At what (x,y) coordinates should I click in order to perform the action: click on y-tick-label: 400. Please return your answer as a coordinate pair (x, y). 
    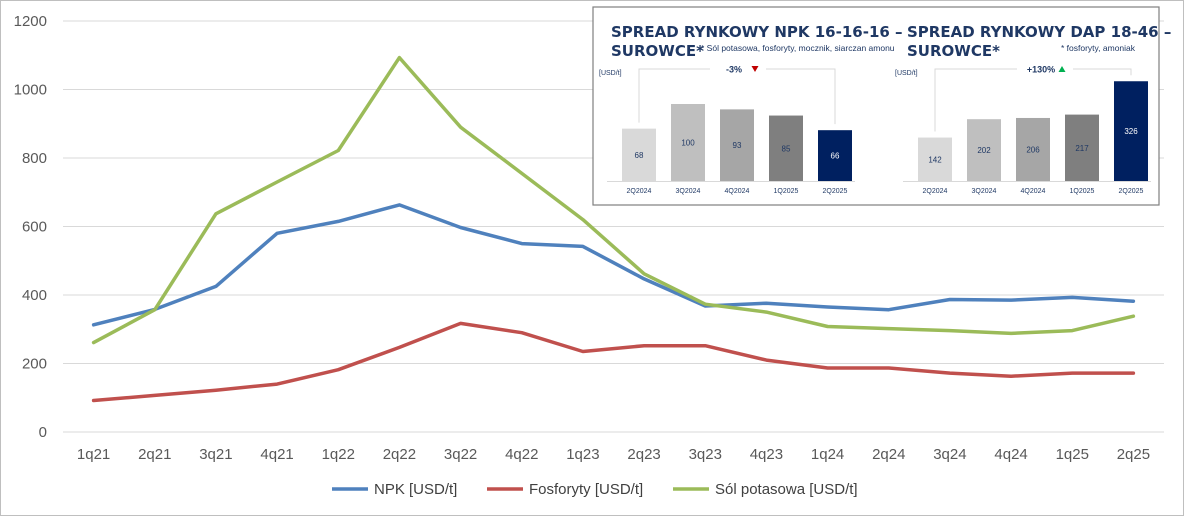
    Looking at the image, I should click on (34, 295).